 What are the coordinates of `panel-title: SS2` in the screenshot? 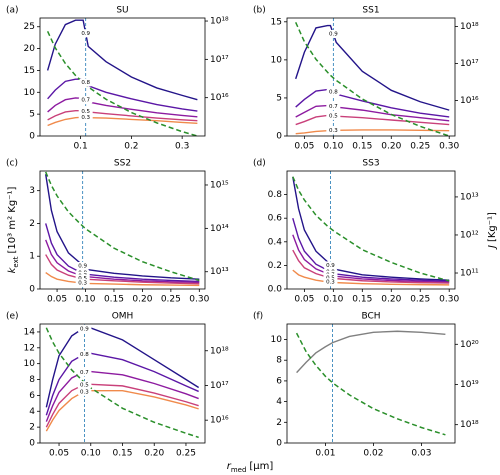 It's located at (122, 164).